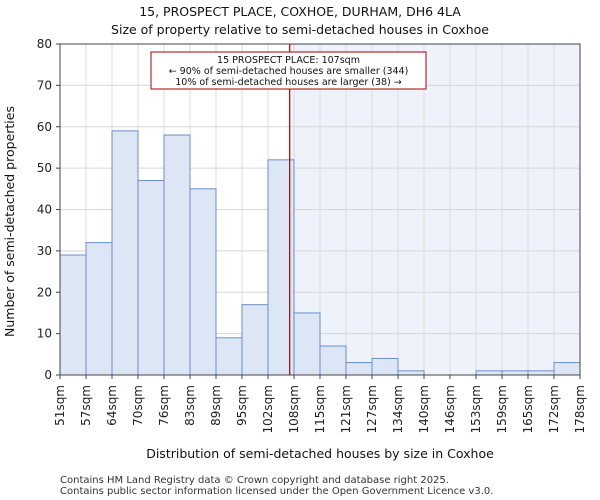  Describe the element at coordinates (44, 334) in the screenshot. I see `y-tick-label-10: 10` at that location.